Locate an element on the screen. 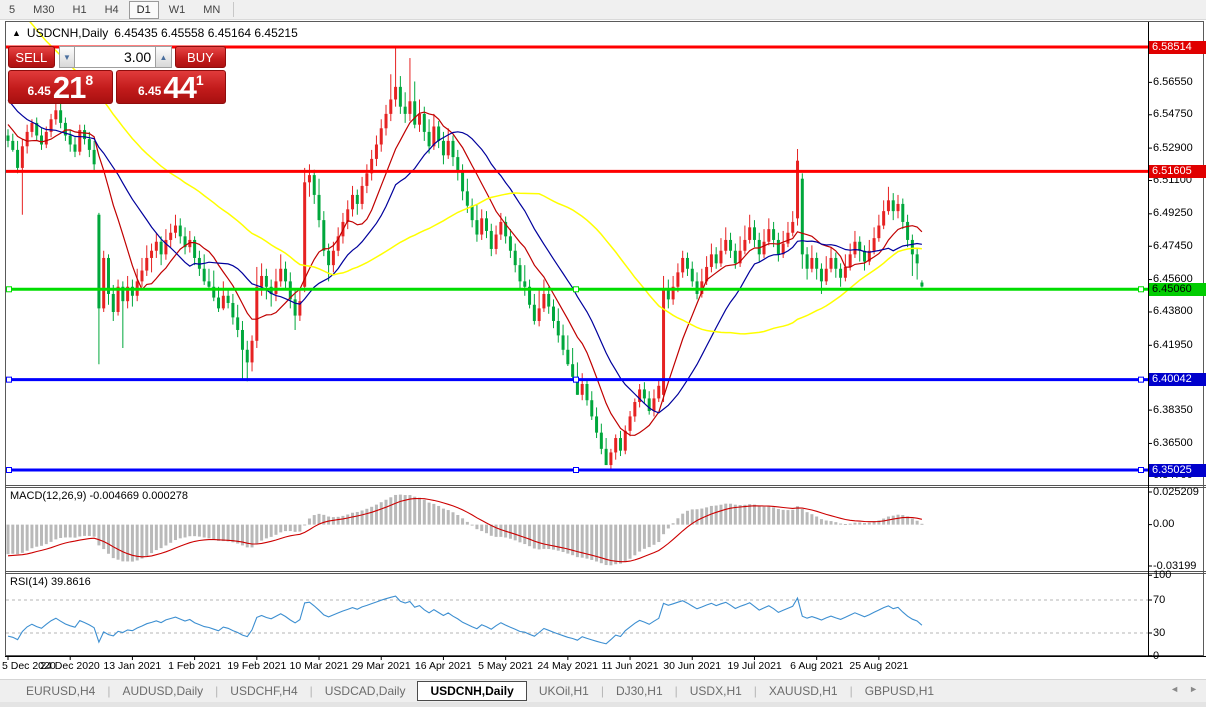 The height and width of the screenshot is (707, 1206). tab-ukoil-h1: UKOil,H1 is located at coordinates (563, 691).